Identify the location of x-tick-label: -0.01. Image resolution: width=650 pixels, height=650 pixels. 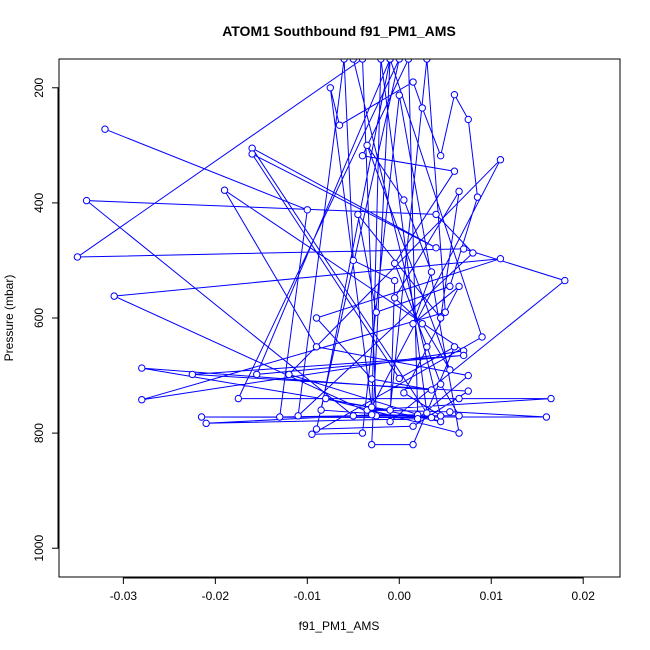
(308, 596).